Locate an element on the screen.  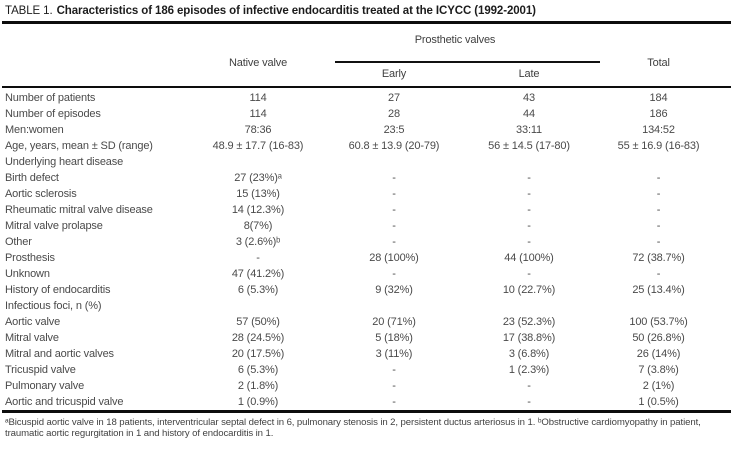
cell-native: 3 (2.6%)ᵇ is located at coordinates (258, 242).